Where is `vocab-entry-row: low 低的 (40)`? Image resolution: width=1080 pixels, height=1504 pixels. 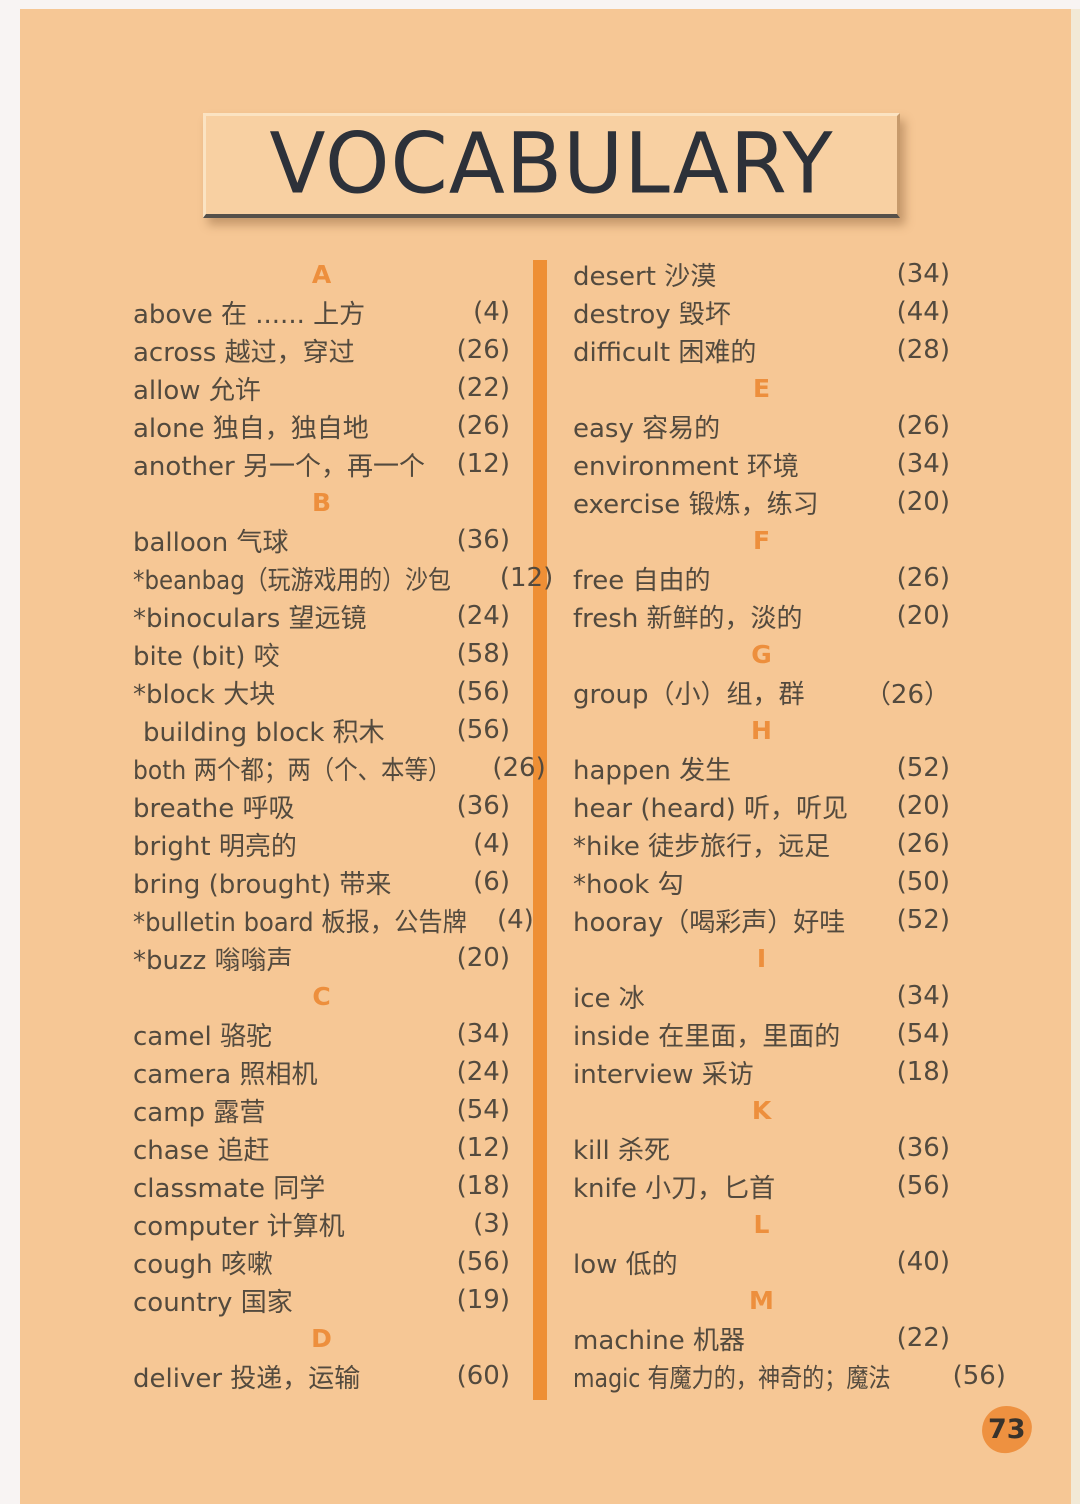
vocab-entry-row: low 低的 (40) is located at coordinates (761, 1262).